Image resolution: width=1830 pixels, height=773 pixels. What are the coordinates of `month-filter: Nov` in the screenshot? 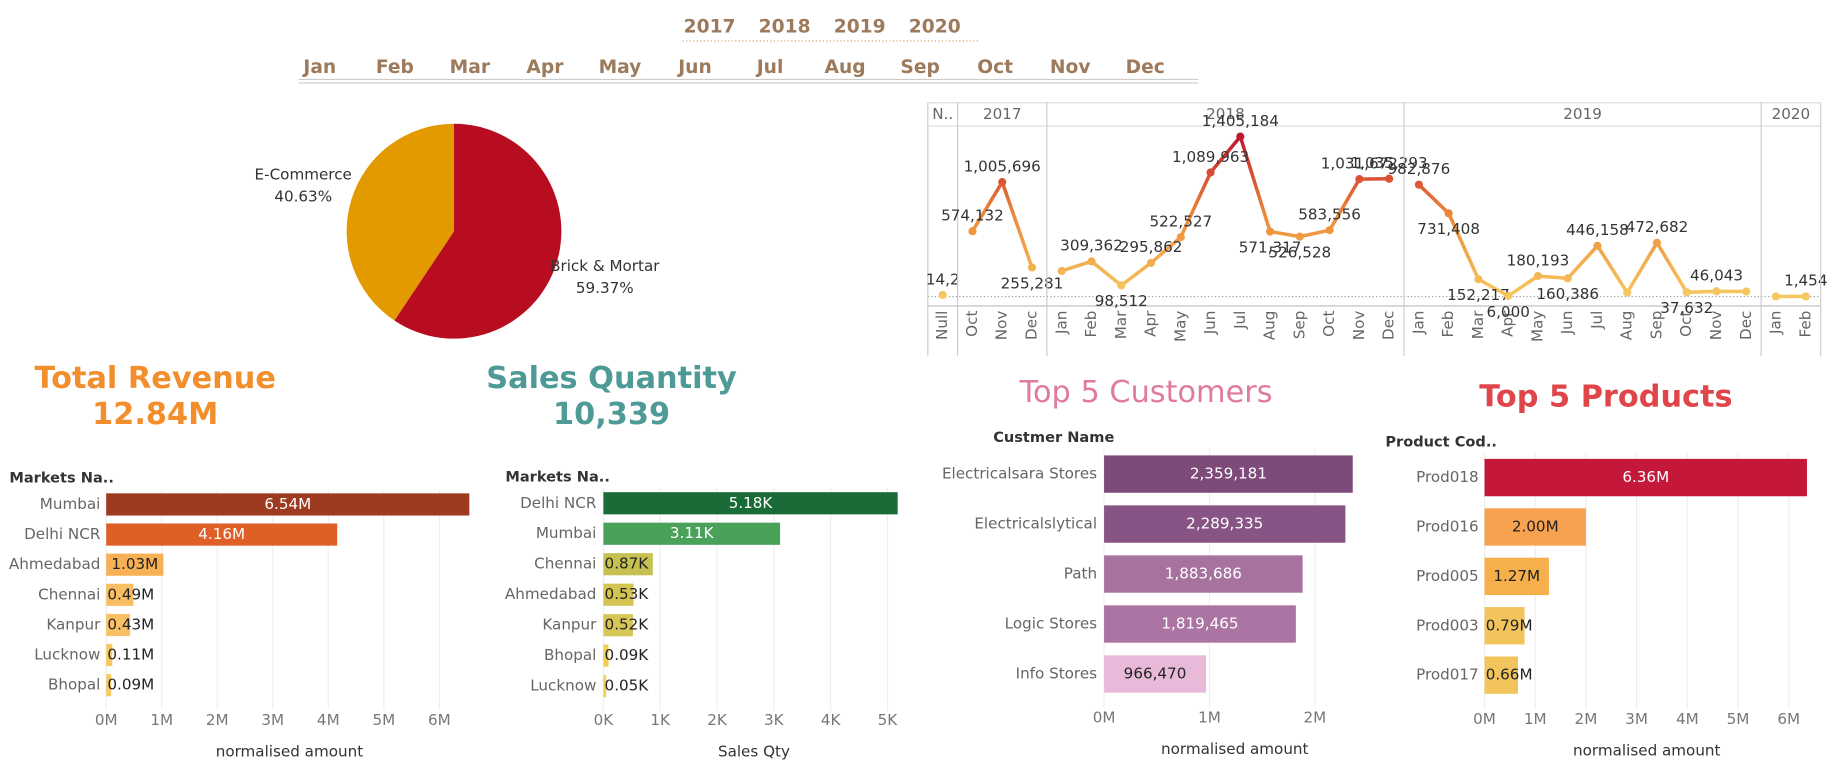 It's located at (1070, 67).